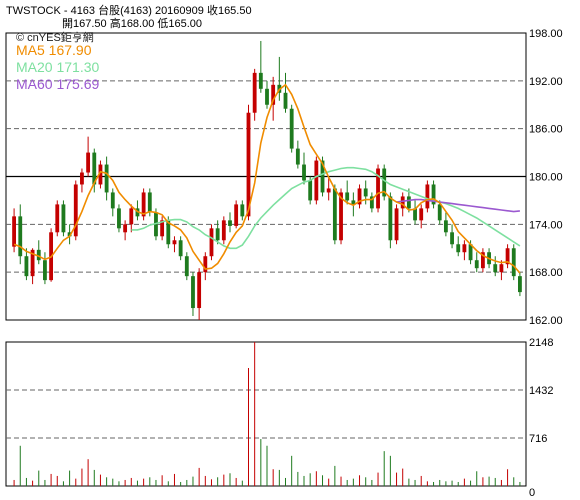 This screenshot has width=580, height=500. I want to click on price-tick-label: 186.00, so click(546, 130).